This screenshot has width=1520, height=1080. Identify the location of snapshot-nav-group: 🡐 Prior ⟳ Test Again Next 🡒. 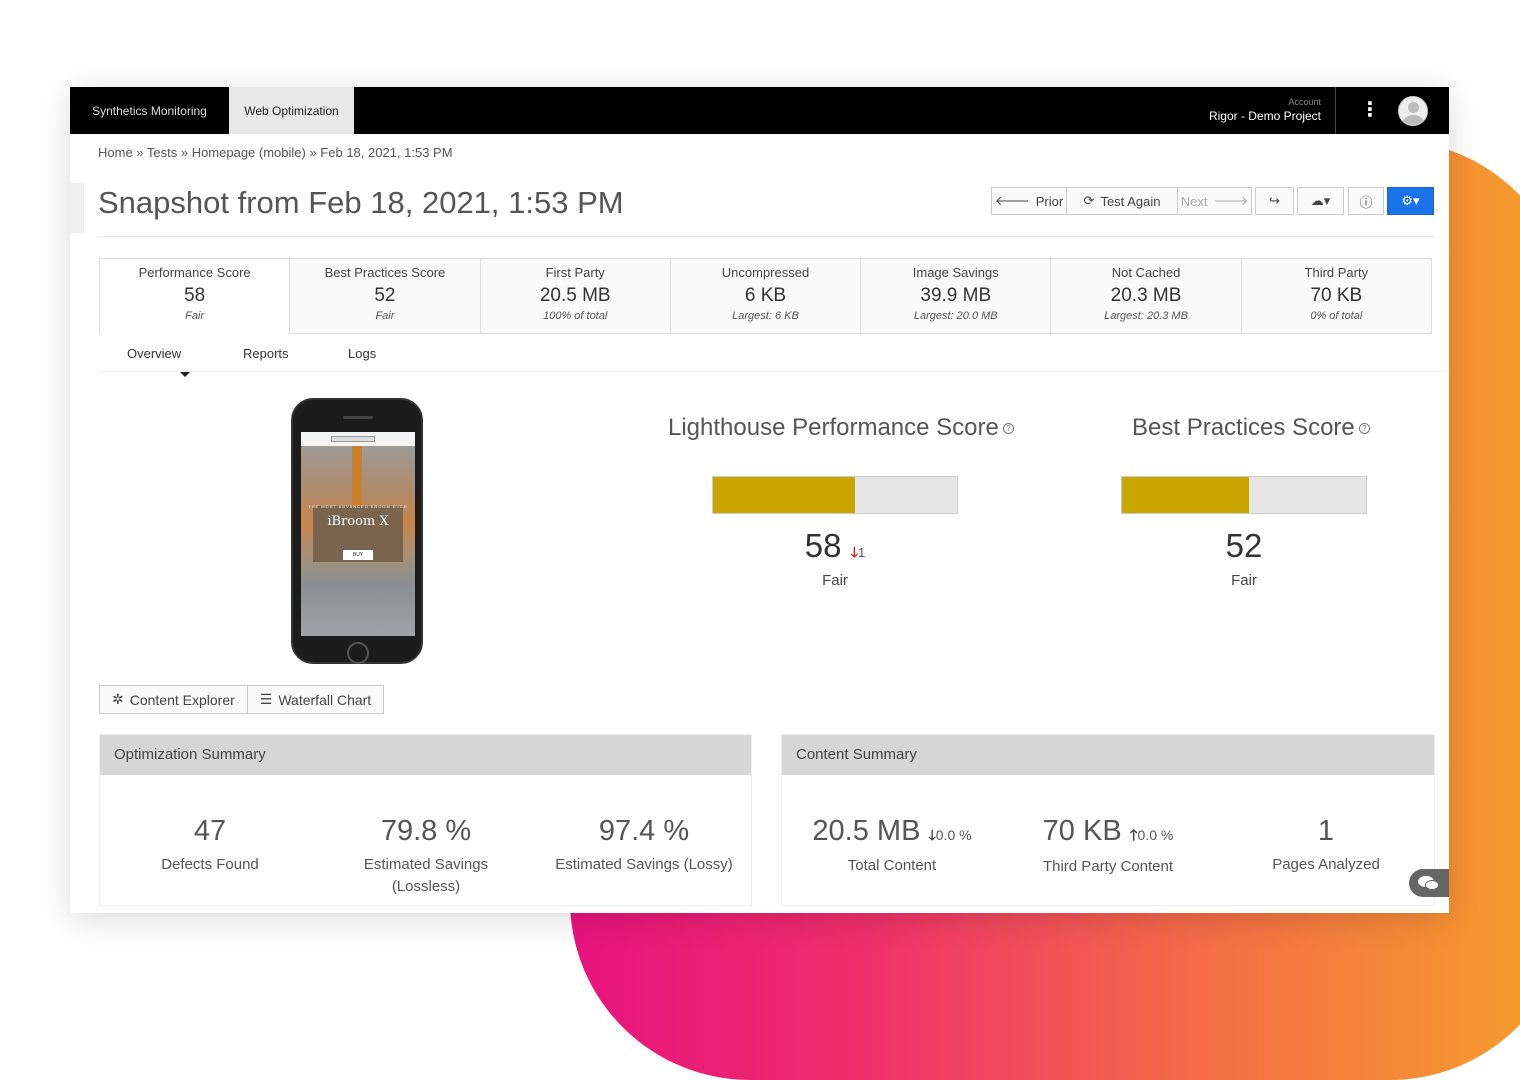
(1121, 201).